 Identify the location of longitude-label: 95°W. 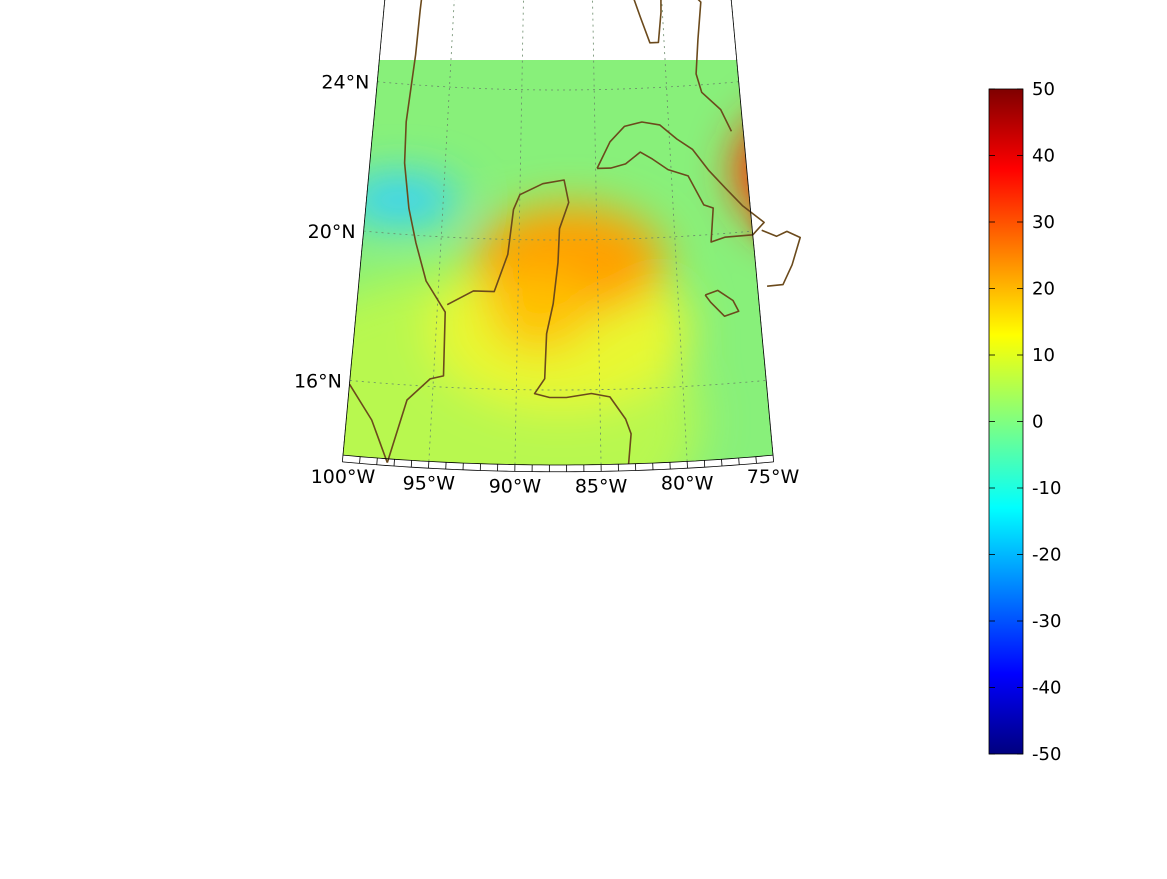
(429, 483).